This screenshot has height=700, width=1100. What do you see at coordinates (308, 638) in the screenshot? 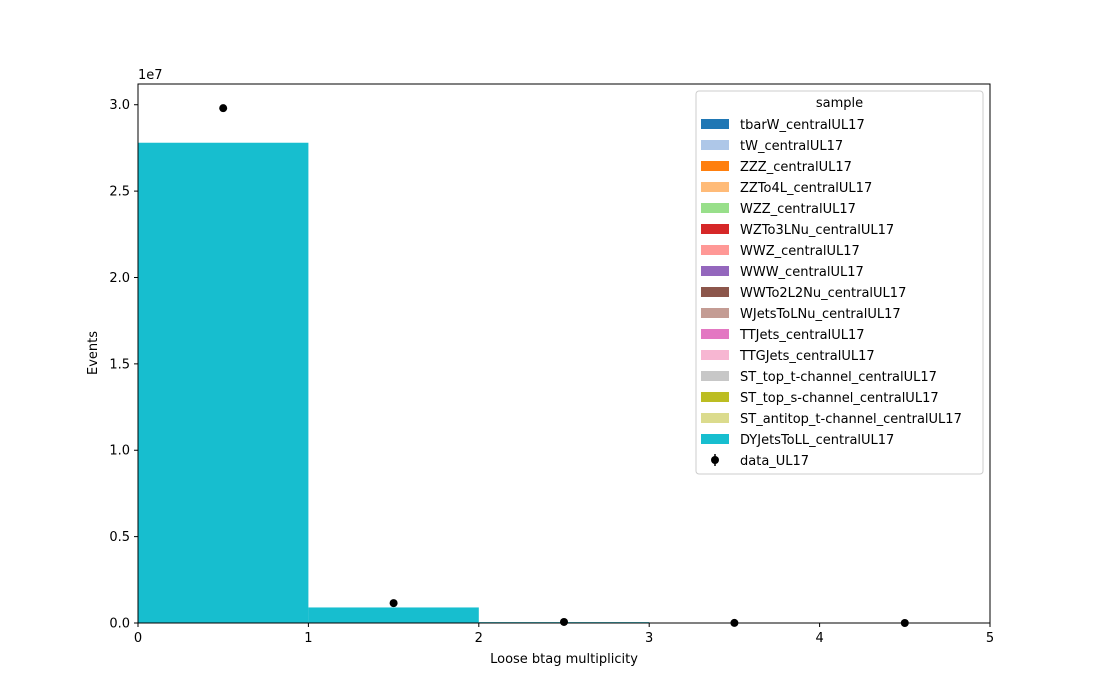
I see `x-tick-label-1: 1` at bounding box center [308, 638].